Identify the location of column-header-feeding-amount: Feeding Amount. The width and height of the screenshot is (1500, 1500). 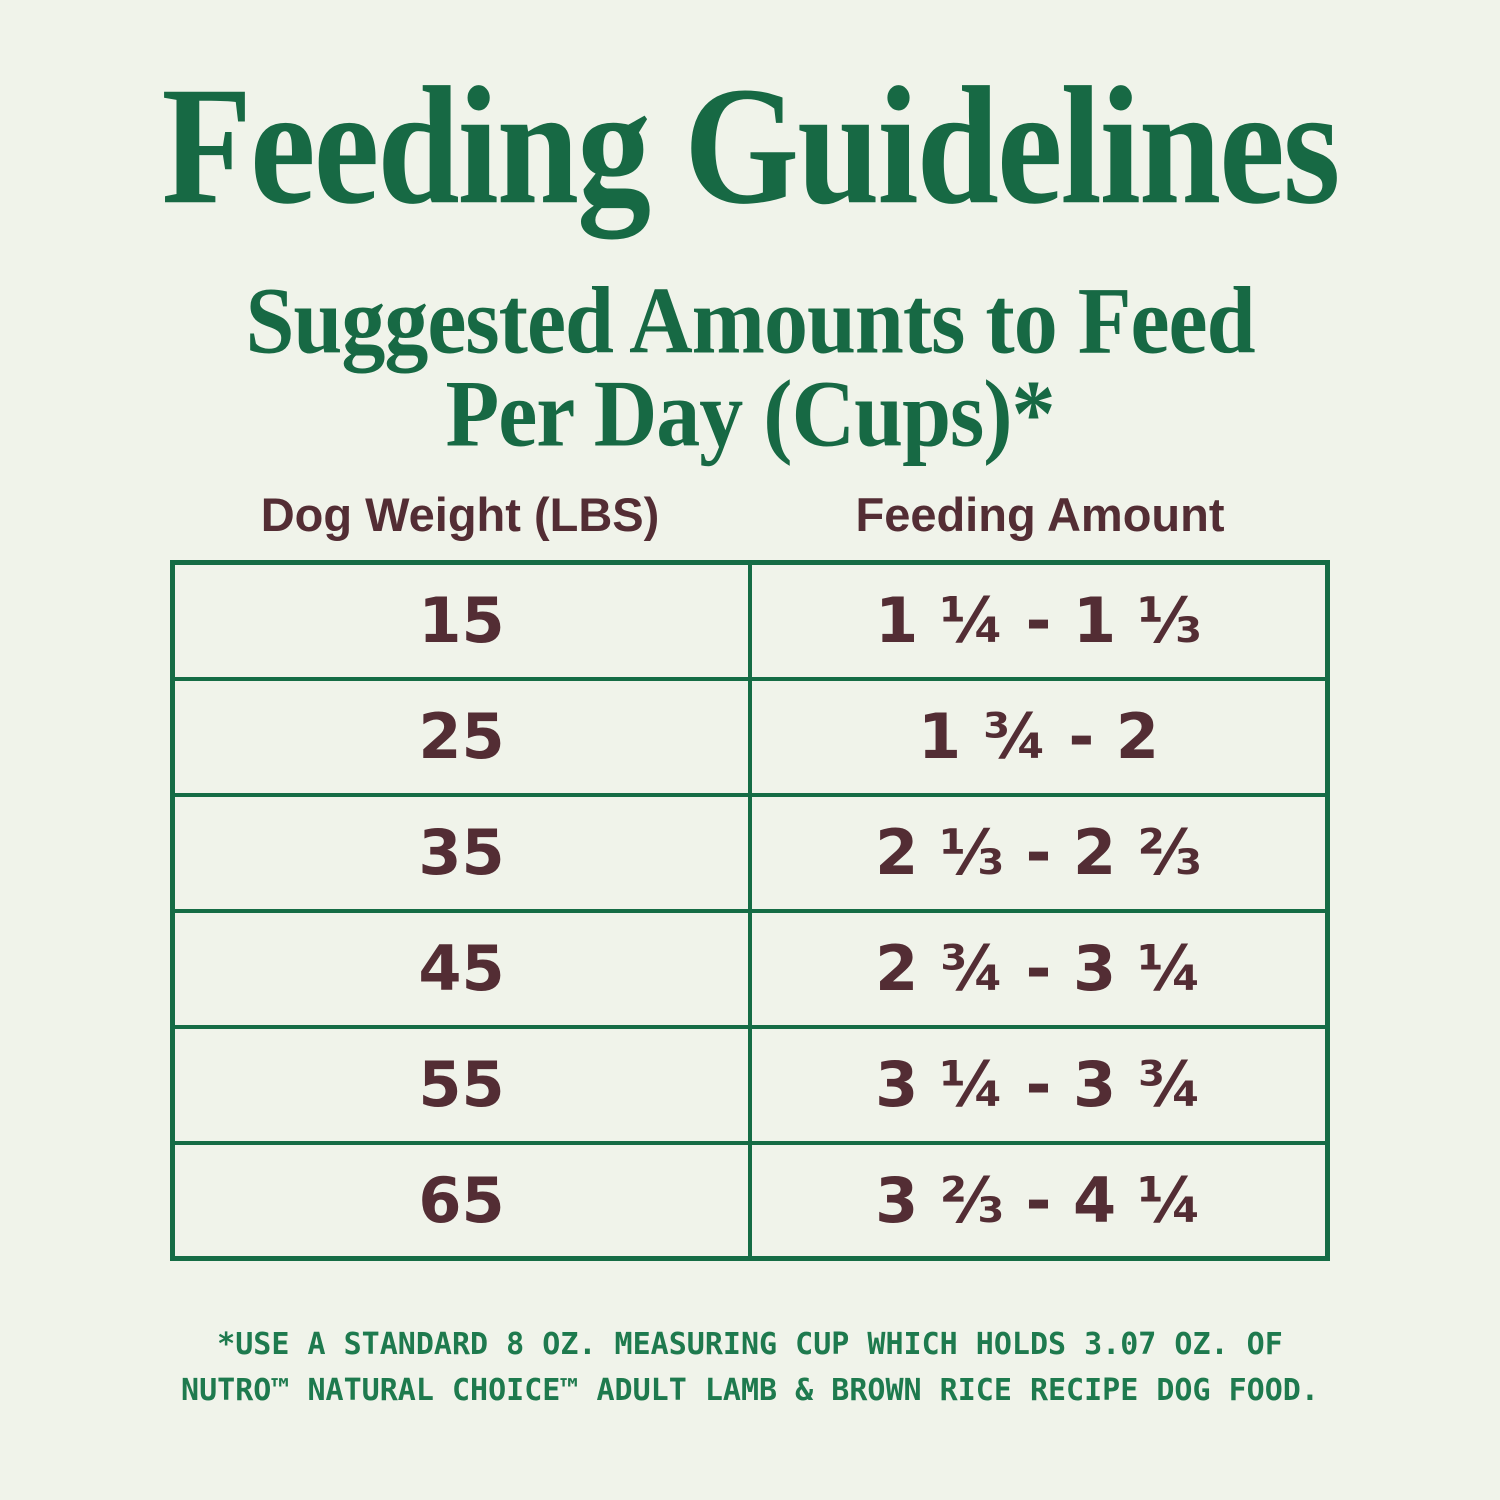
(1040, 514).